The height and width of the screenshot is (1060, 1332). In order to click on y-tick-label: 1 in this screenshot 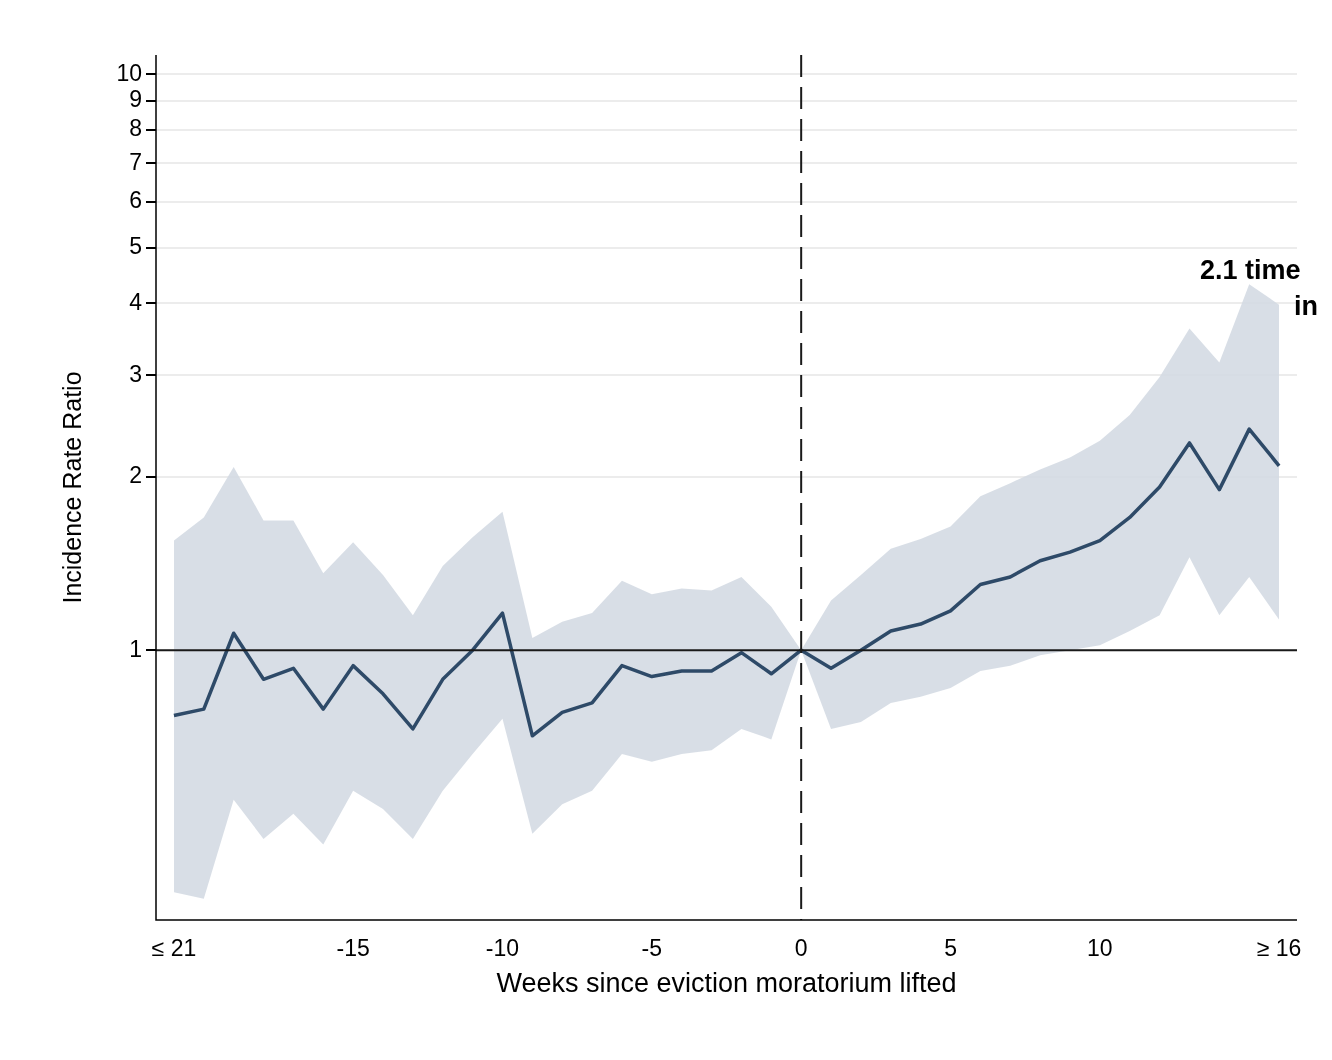, I will do `click(135, 648)`.